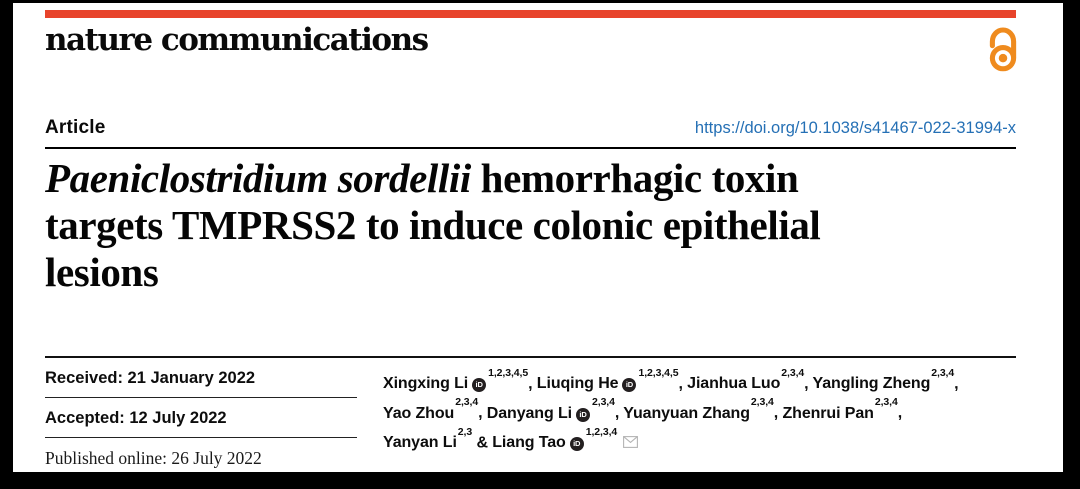 This screenshot has height=489, width=1080. Describe the element at coordinates (634, 178) in the screenshot. I see `title-line1-rest: hemorrhagic toxin` at that location.